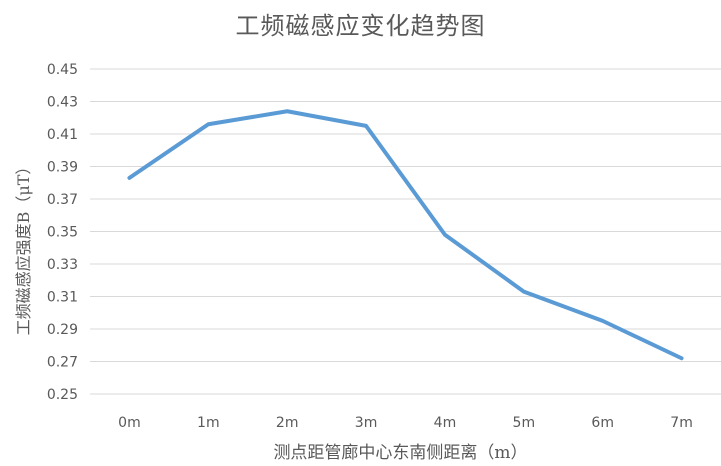 The height and width of the screenshot is (466, 721). What do you see at coordinates (23, 247) in the screenshot?
I see `y-axis-title: 工频磁感应强度B（μT）` at bounding box center [23, 247].